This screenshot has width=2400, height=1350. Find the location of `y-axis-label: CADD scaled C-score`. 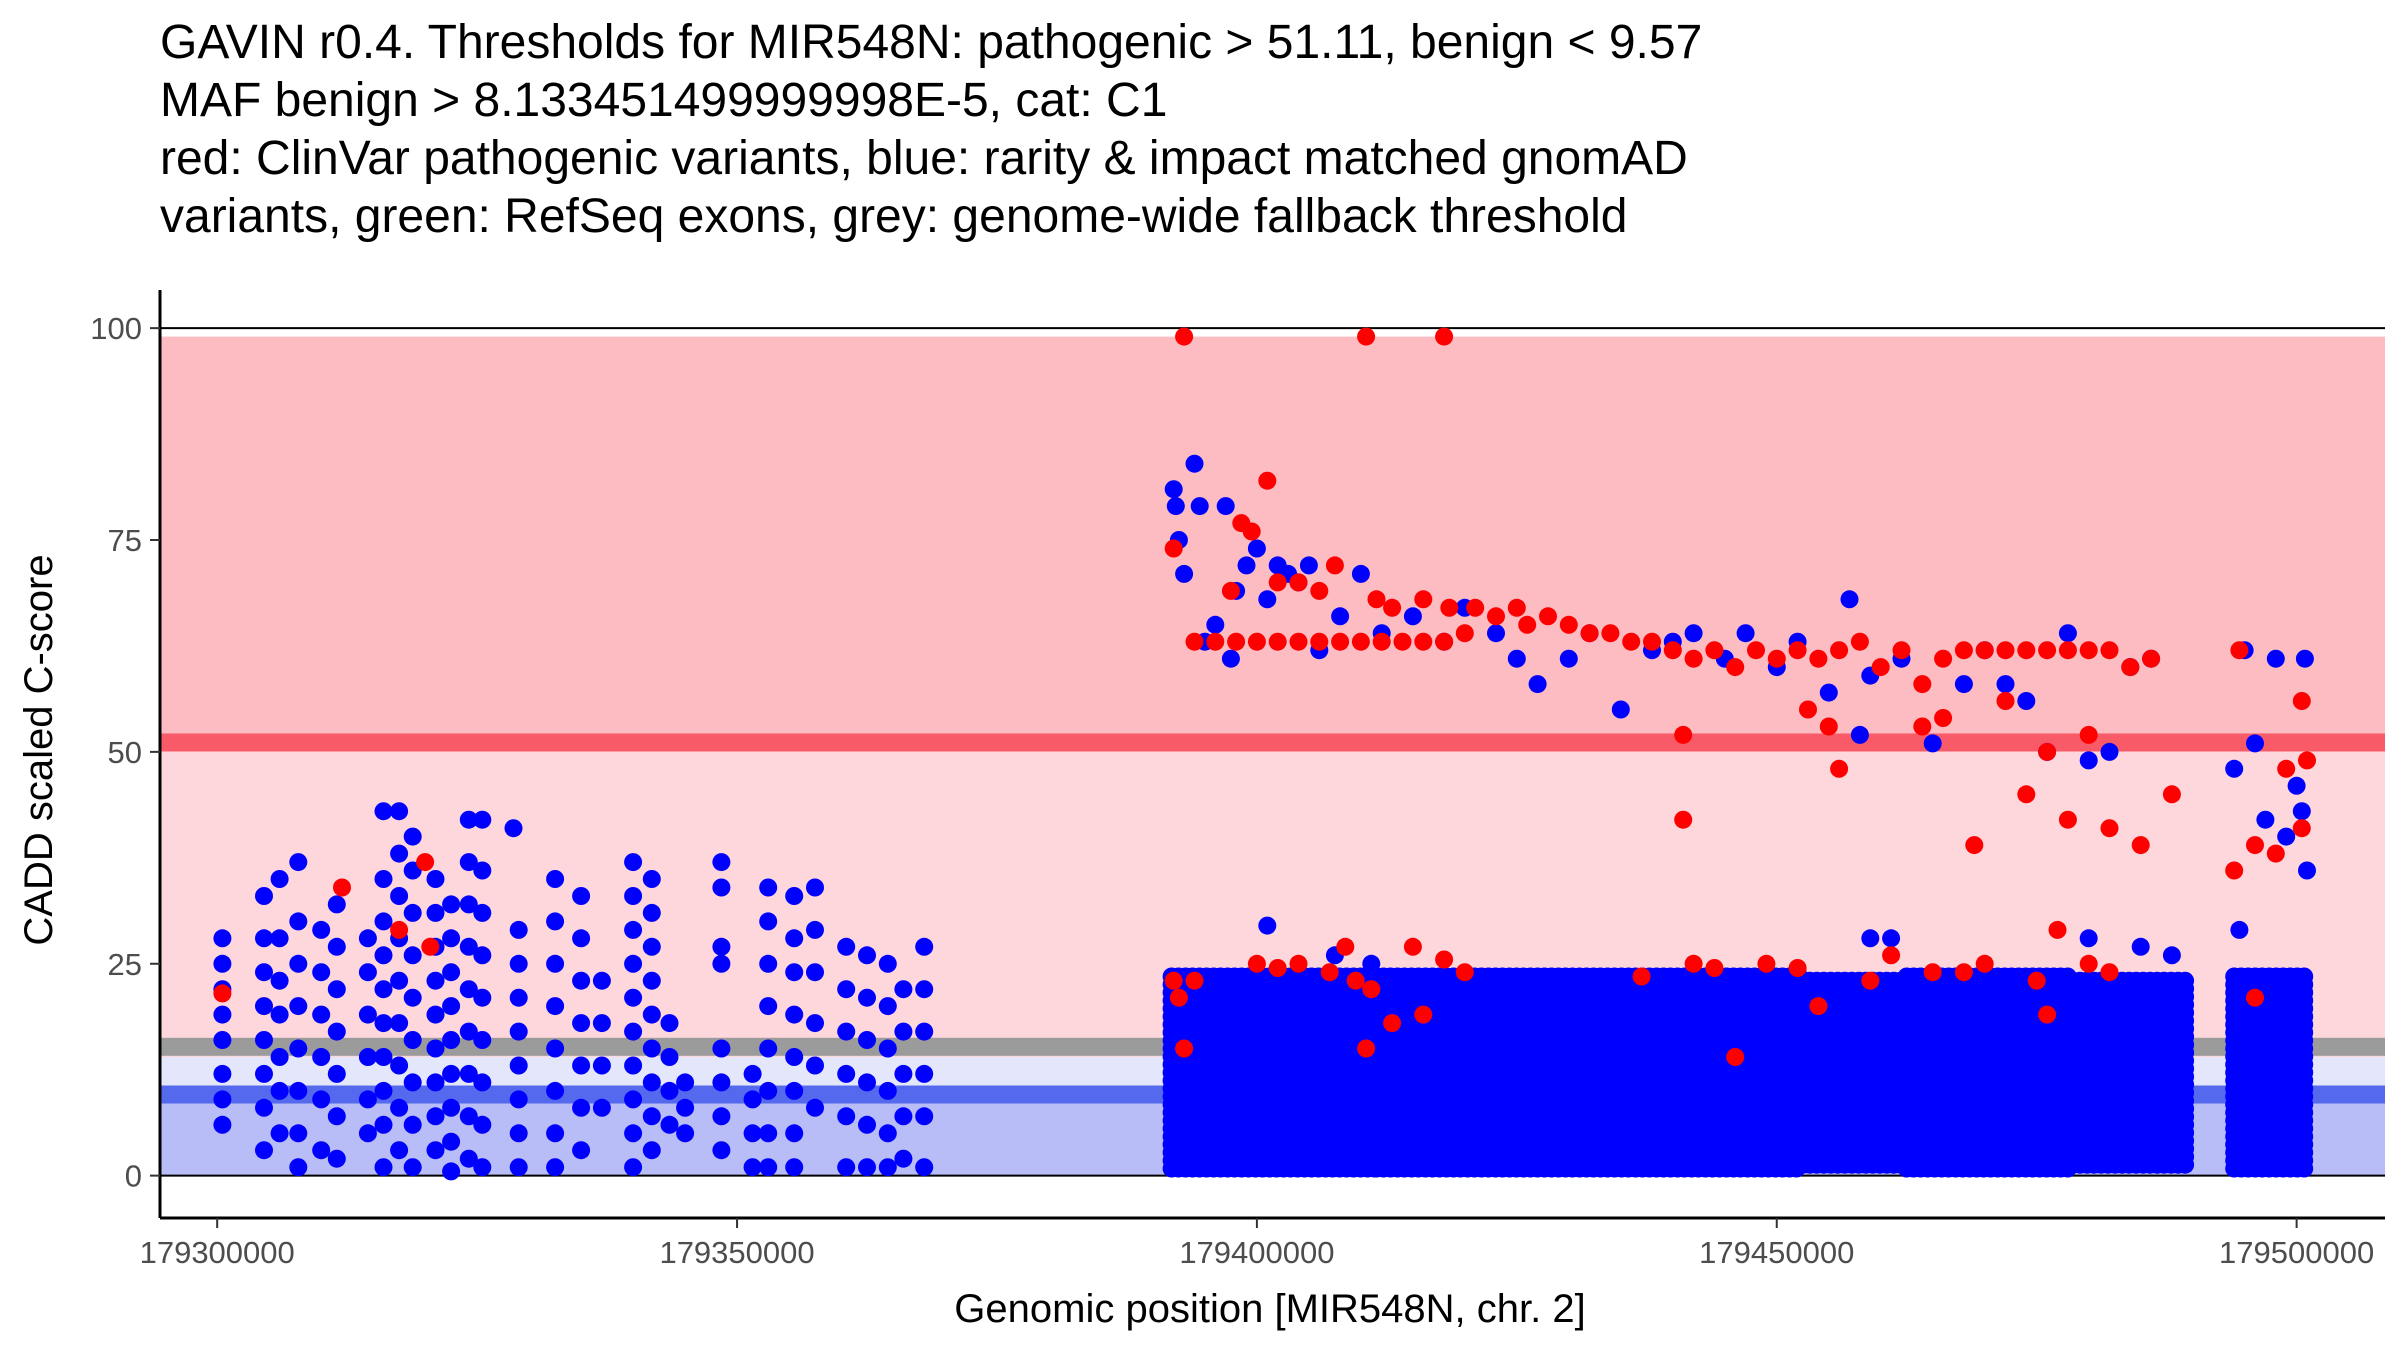

y-axis-label: CADD scaled C-score is located at coordinates (39, 749).